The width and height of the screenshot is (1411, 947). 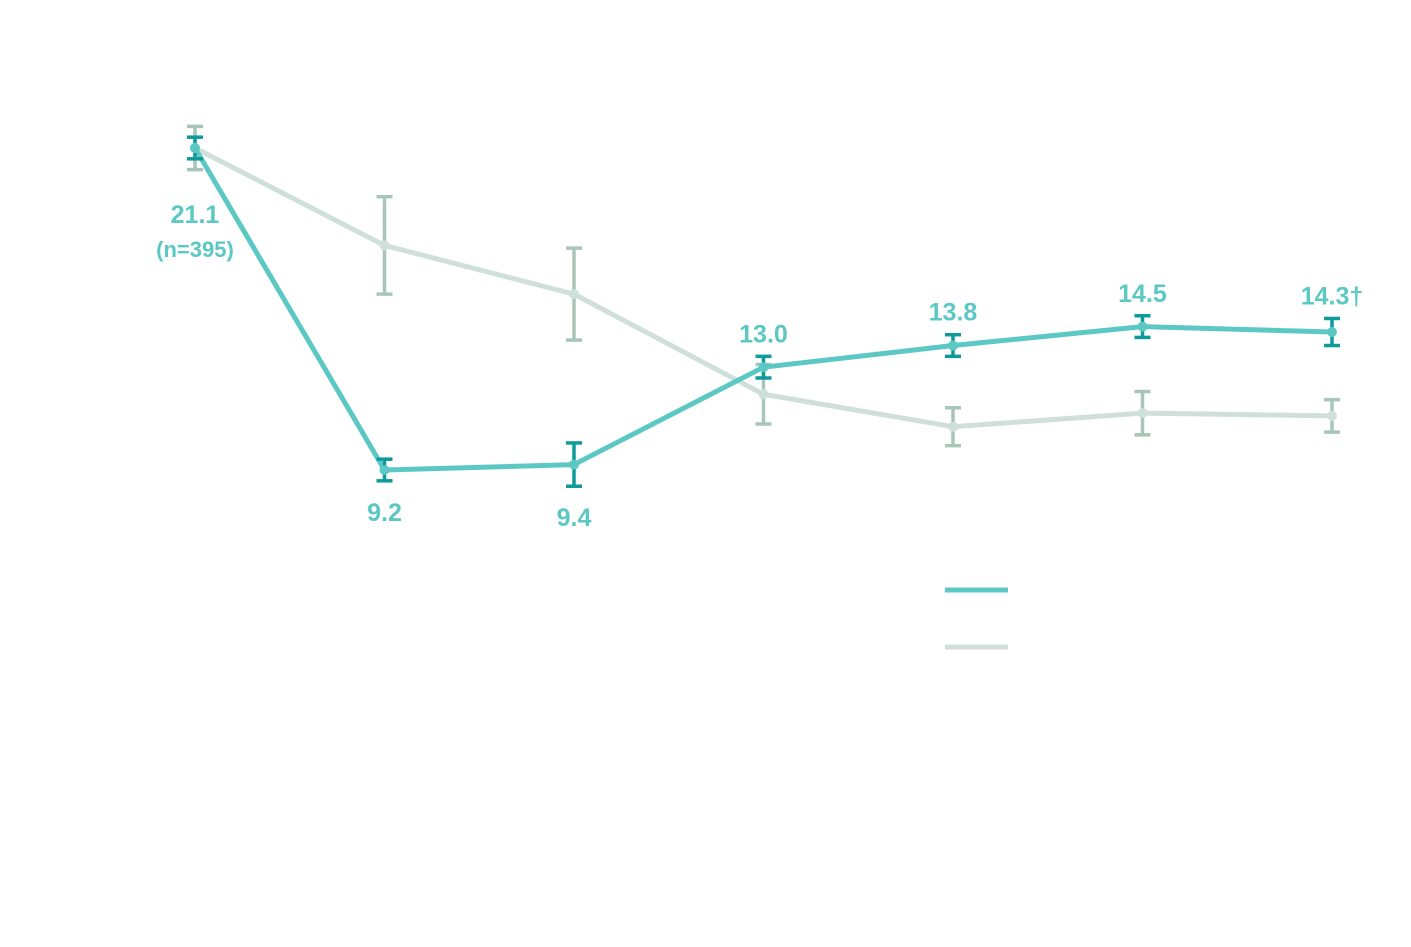 What do you see at coordinates (953, 313) in the screenshot?
I see `data-label: 13.8` at bounding box center [953, 313].